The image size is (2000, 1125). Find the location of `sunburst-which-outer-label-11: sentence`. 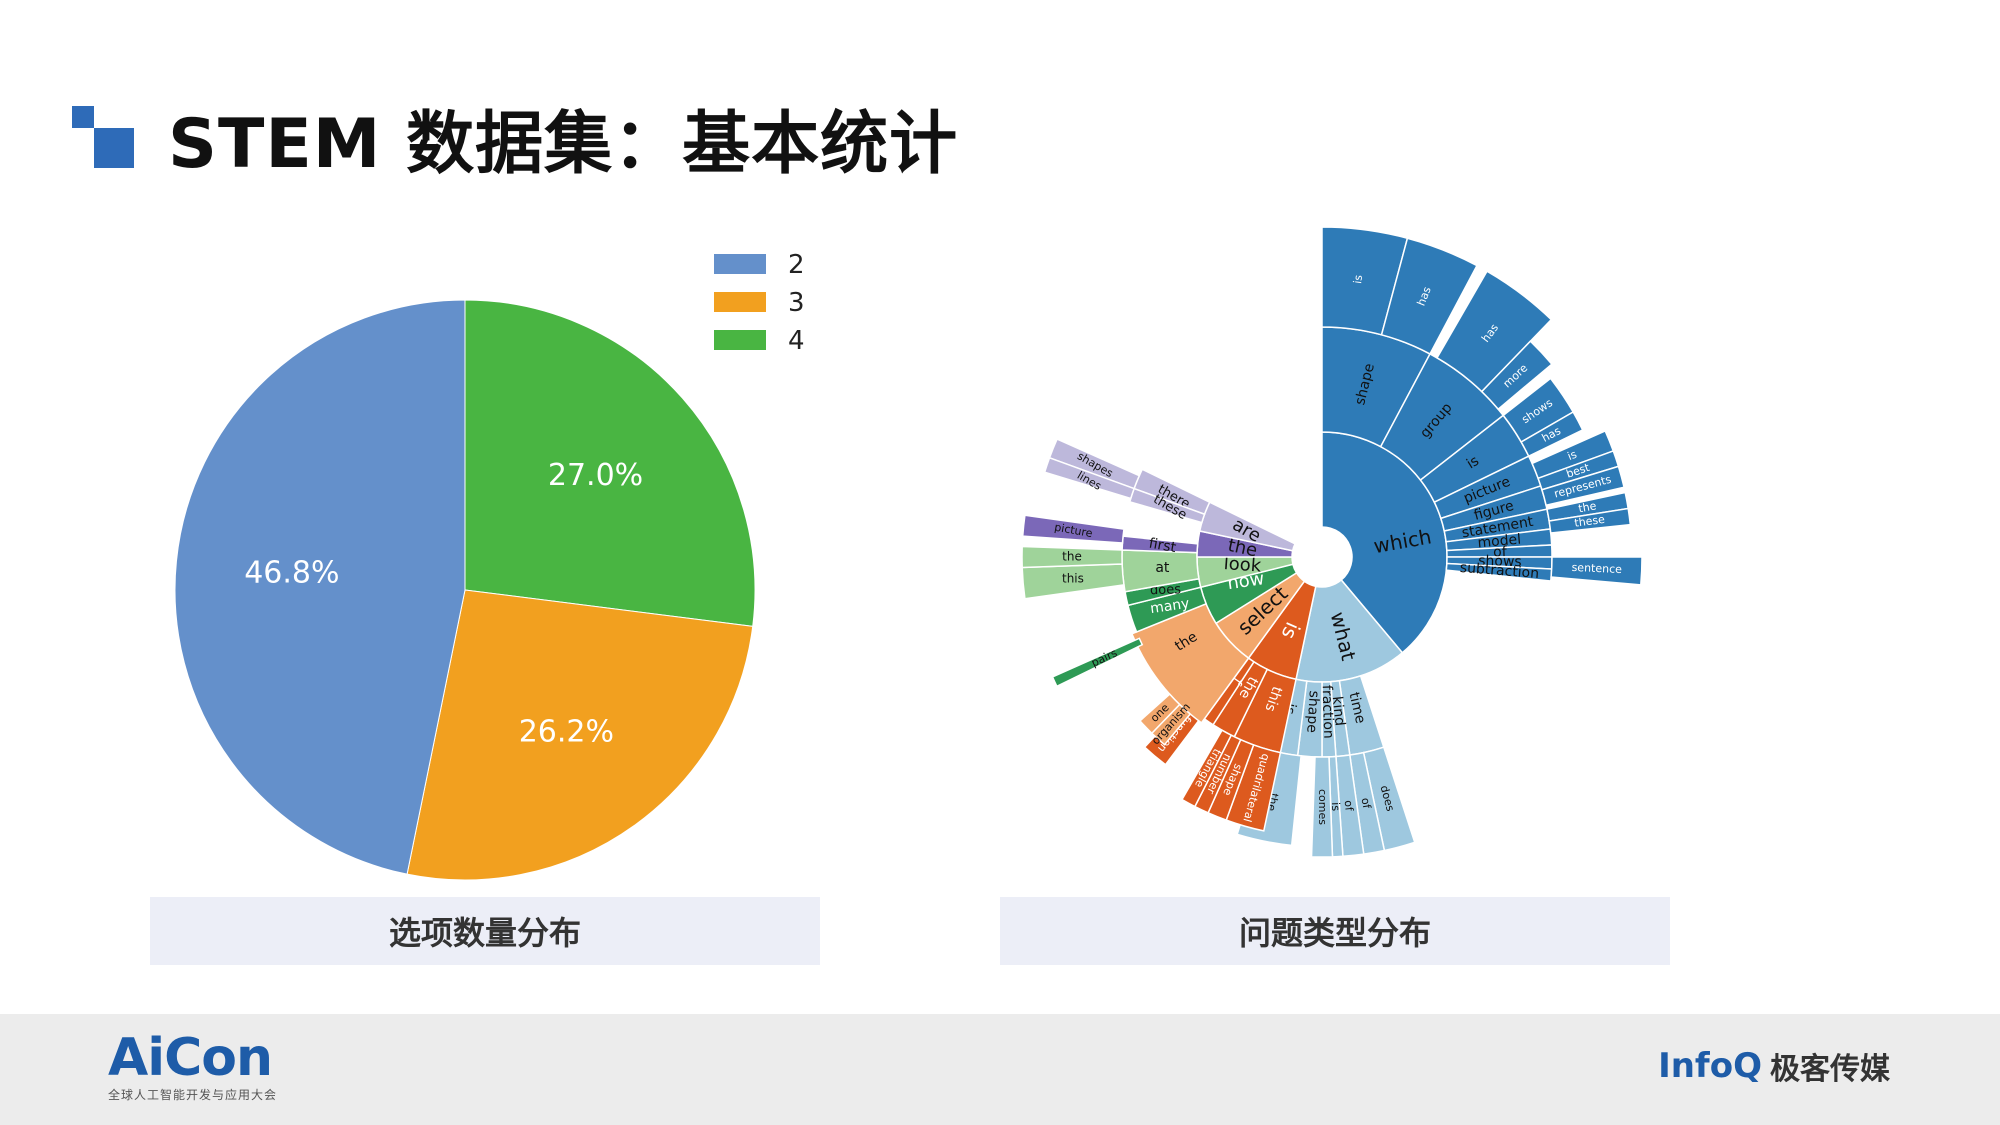

sunburst-which-outer-label-11: sentence is located at coordinates (1596, 568).